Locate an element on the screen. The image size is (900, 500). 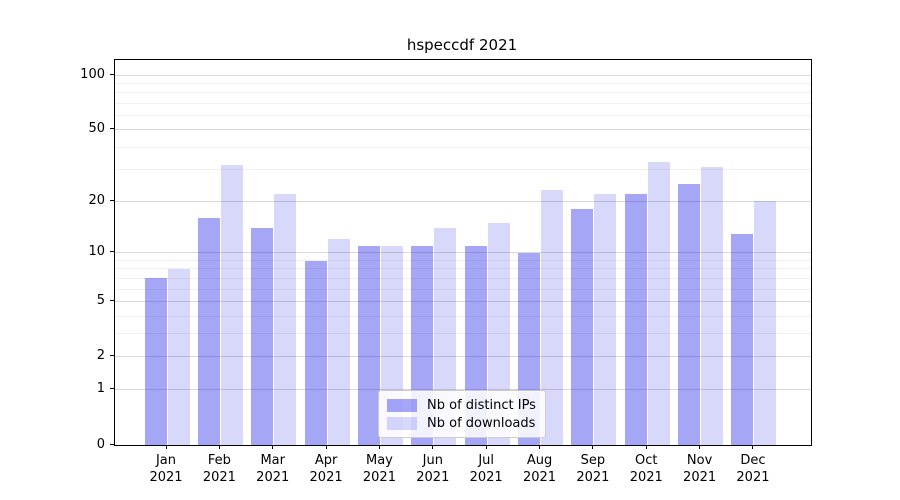
x-tick-year-aug: 2021 is located at coordinates (539, 477).